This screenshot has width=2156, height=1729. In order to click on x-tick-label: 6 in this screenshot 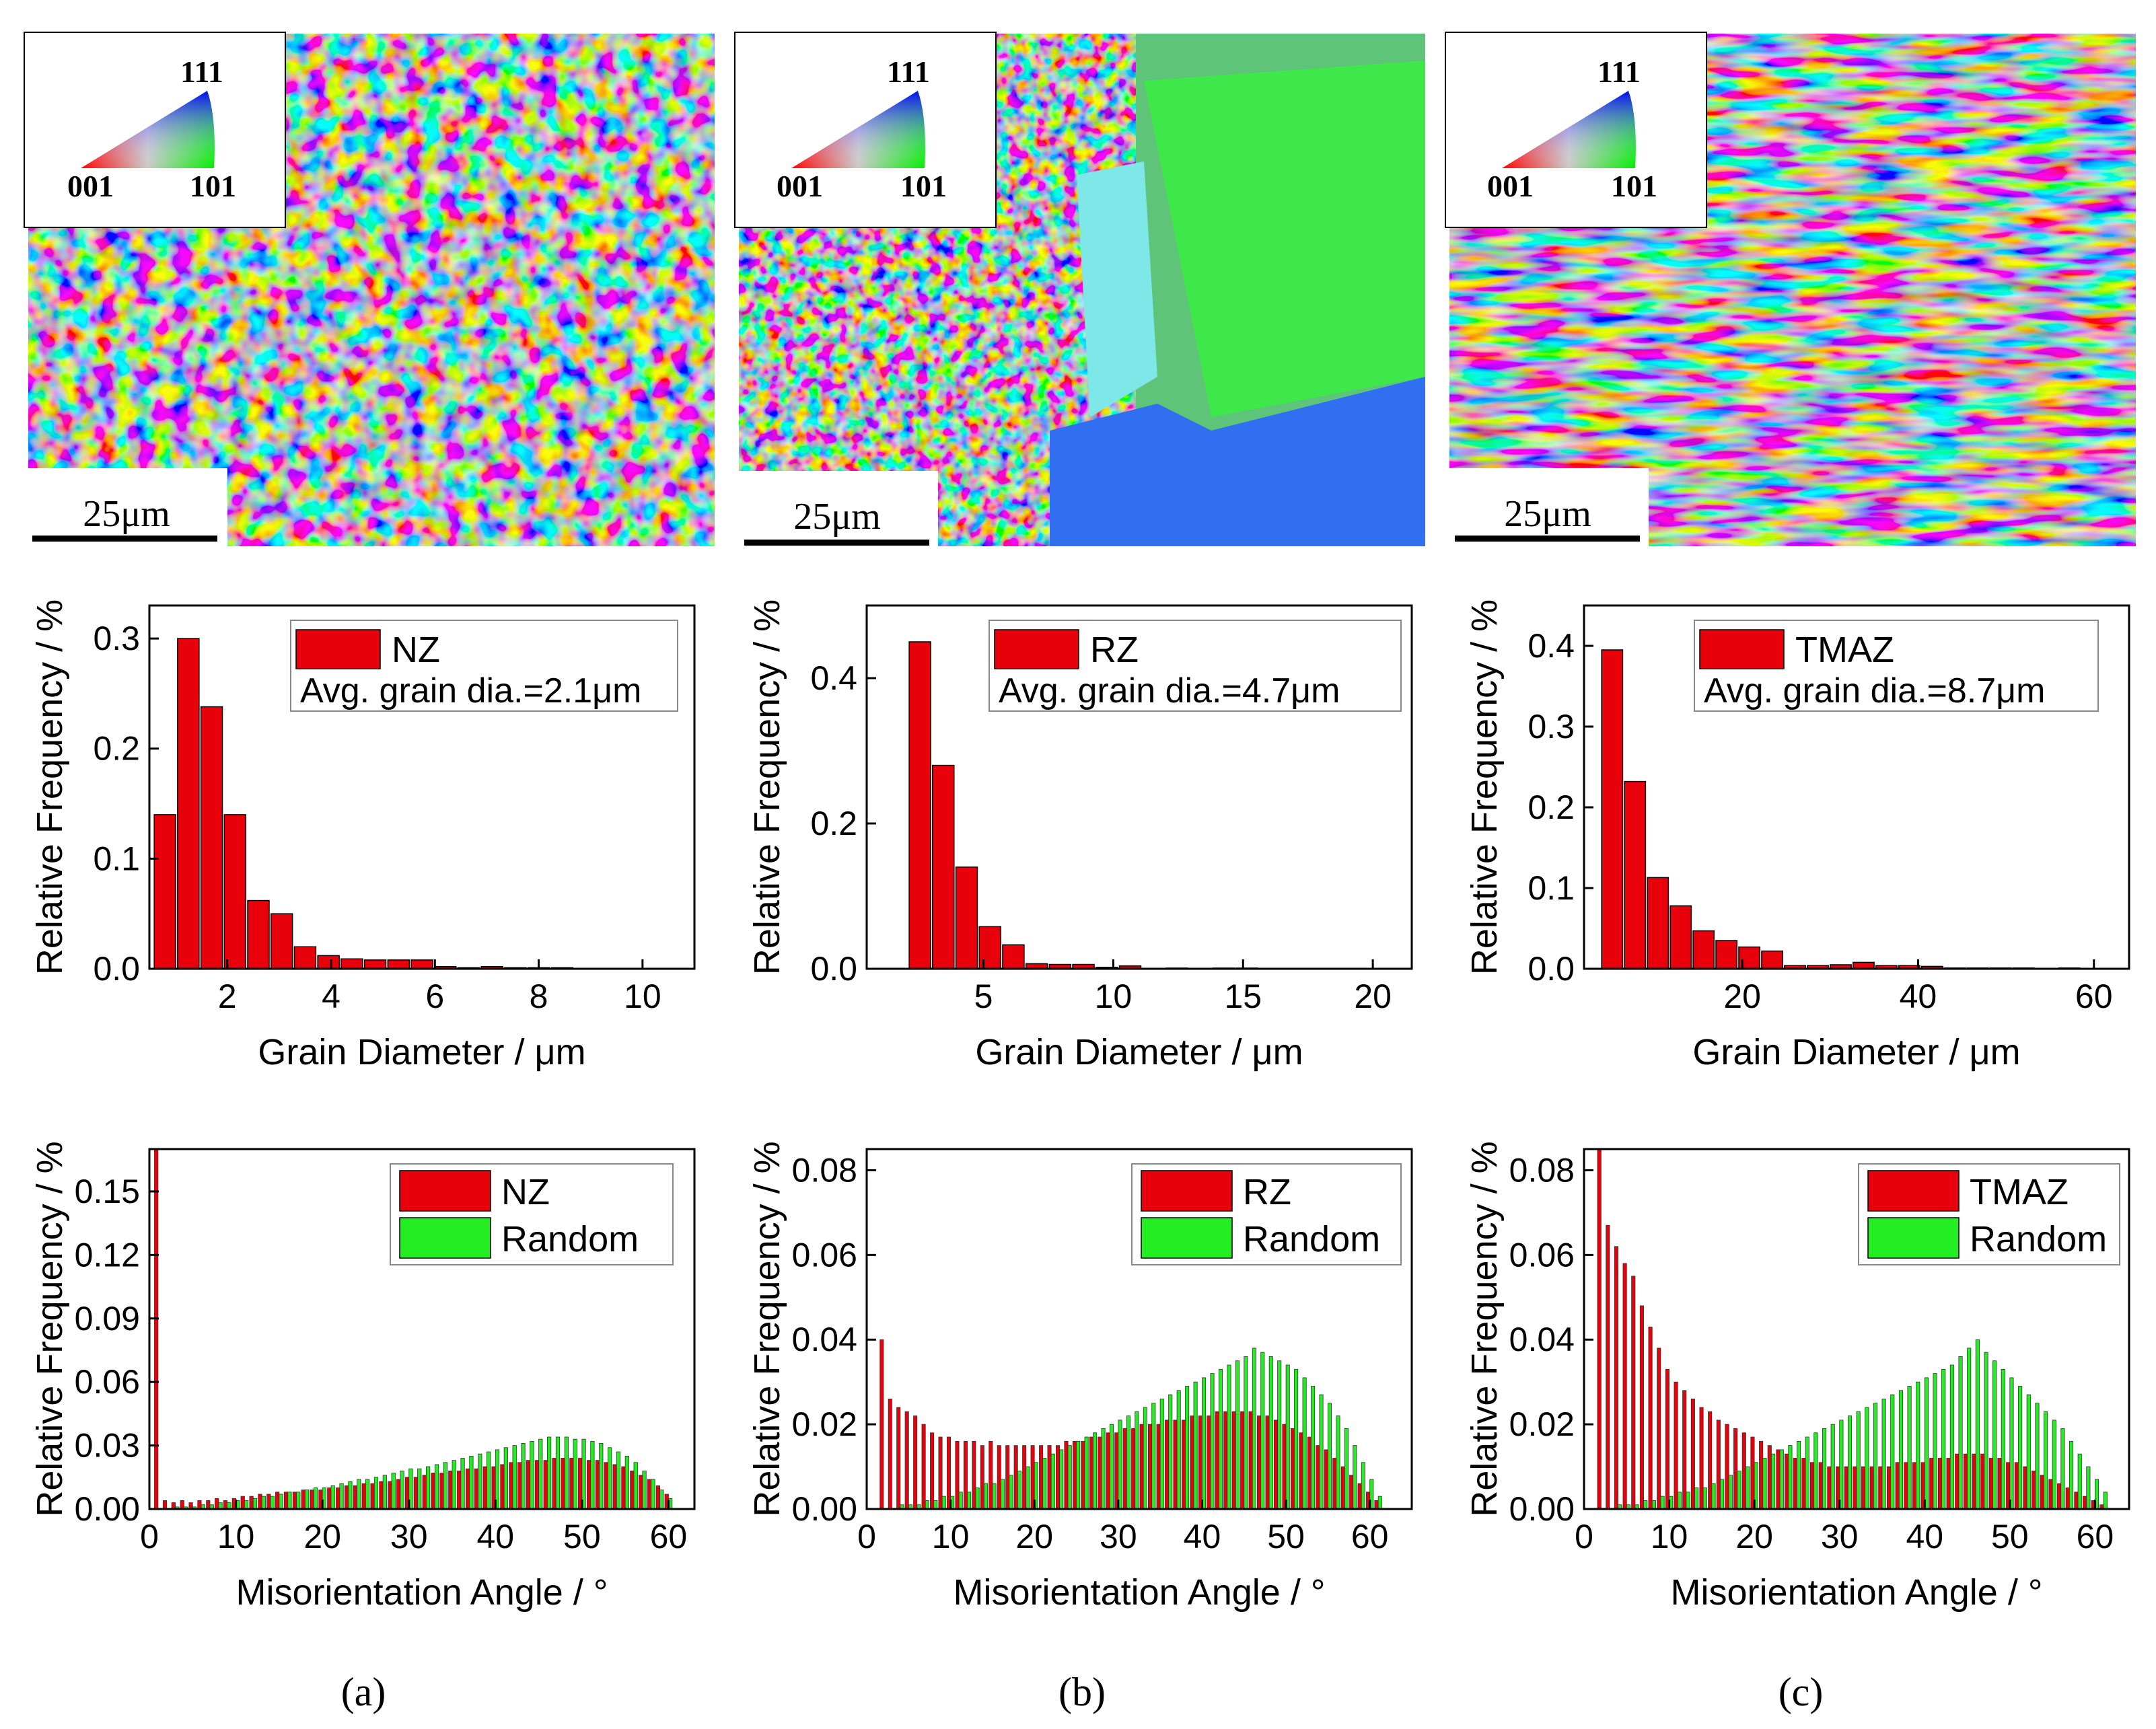, I will do `click(435, 996)`.